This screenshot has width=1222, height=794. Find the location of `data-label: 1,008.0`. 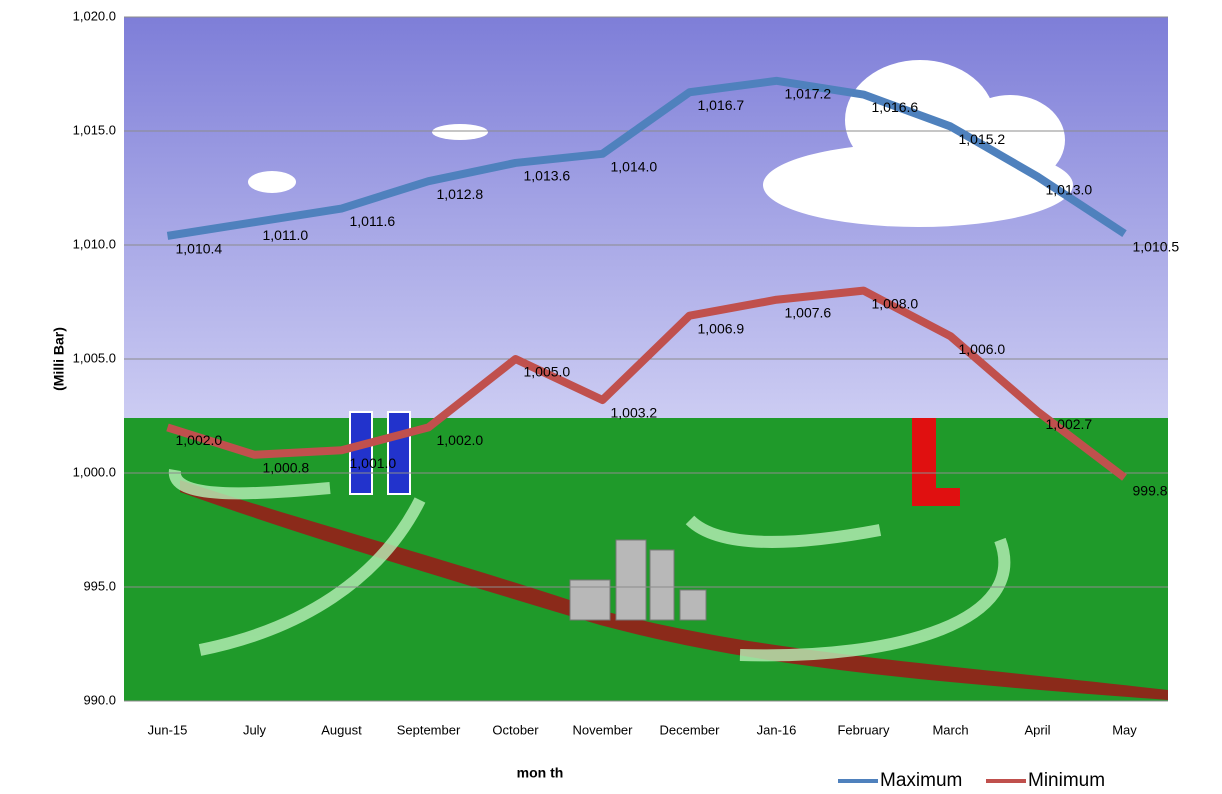

data-label: 1,008.0 is located at coordinates (895, 303).